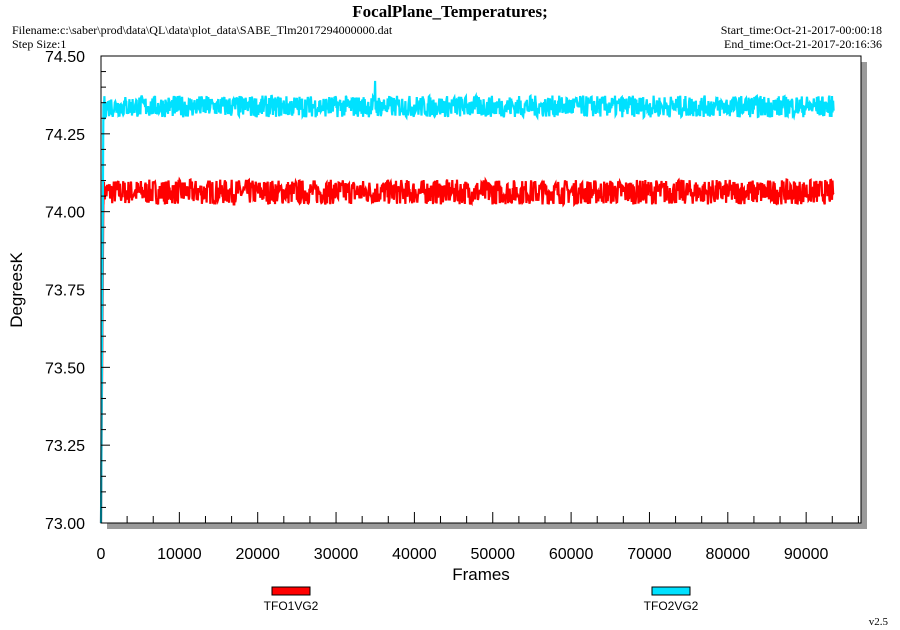 Image resolution: width=900 pixels, height=630 pixels. Describe the element at coordinates (16, 290) in the screenshot. I see `y-axis-label: DegreesK` at that location.